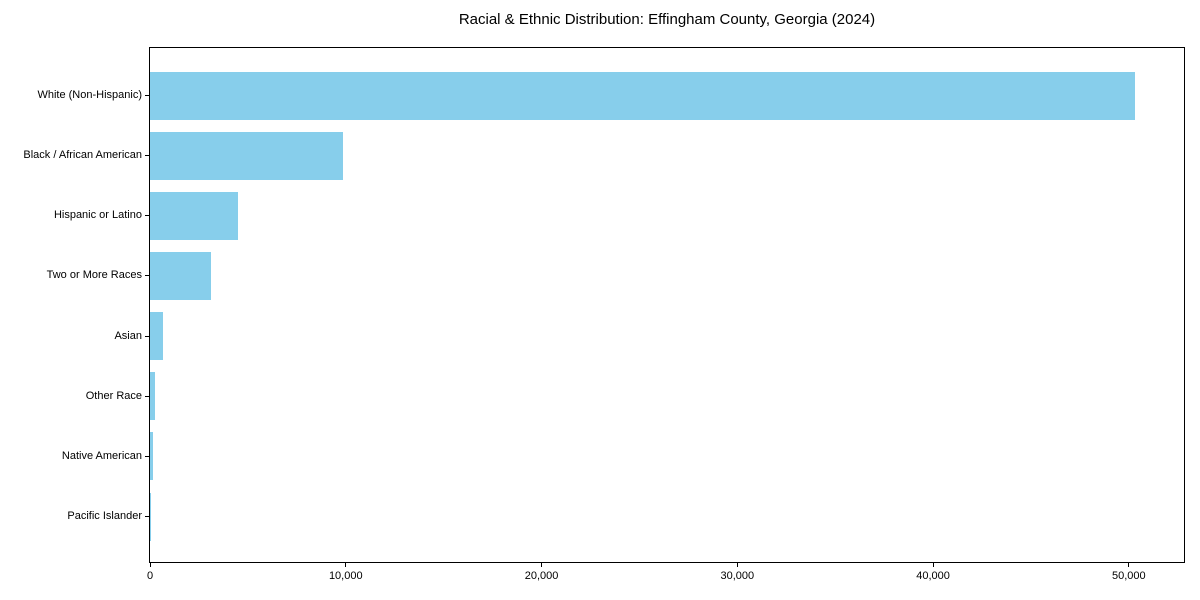 This screenshot has height=600, width=1200. I want to click on x-tick-label: 40,000, so click(933, 576).